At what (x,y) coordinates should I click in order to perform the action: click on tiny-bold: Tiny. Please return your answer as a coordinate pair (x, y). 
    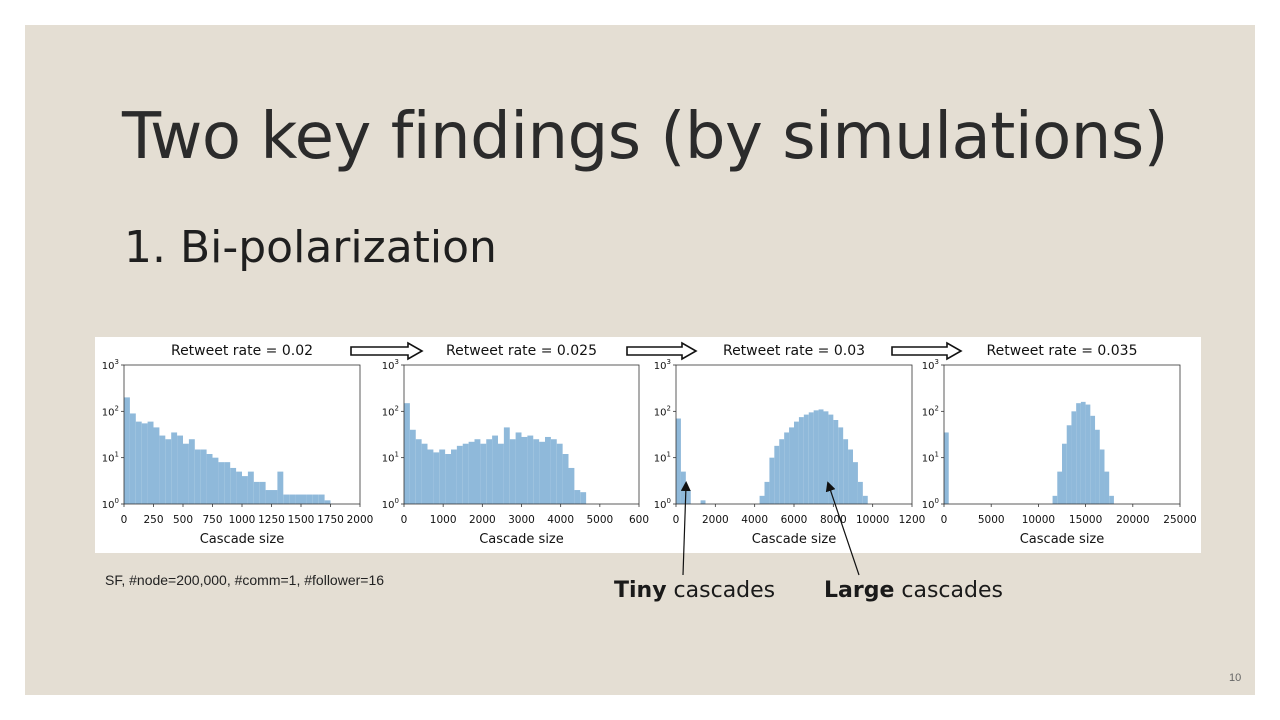
    Looking at the image, I should click on (640, 590).